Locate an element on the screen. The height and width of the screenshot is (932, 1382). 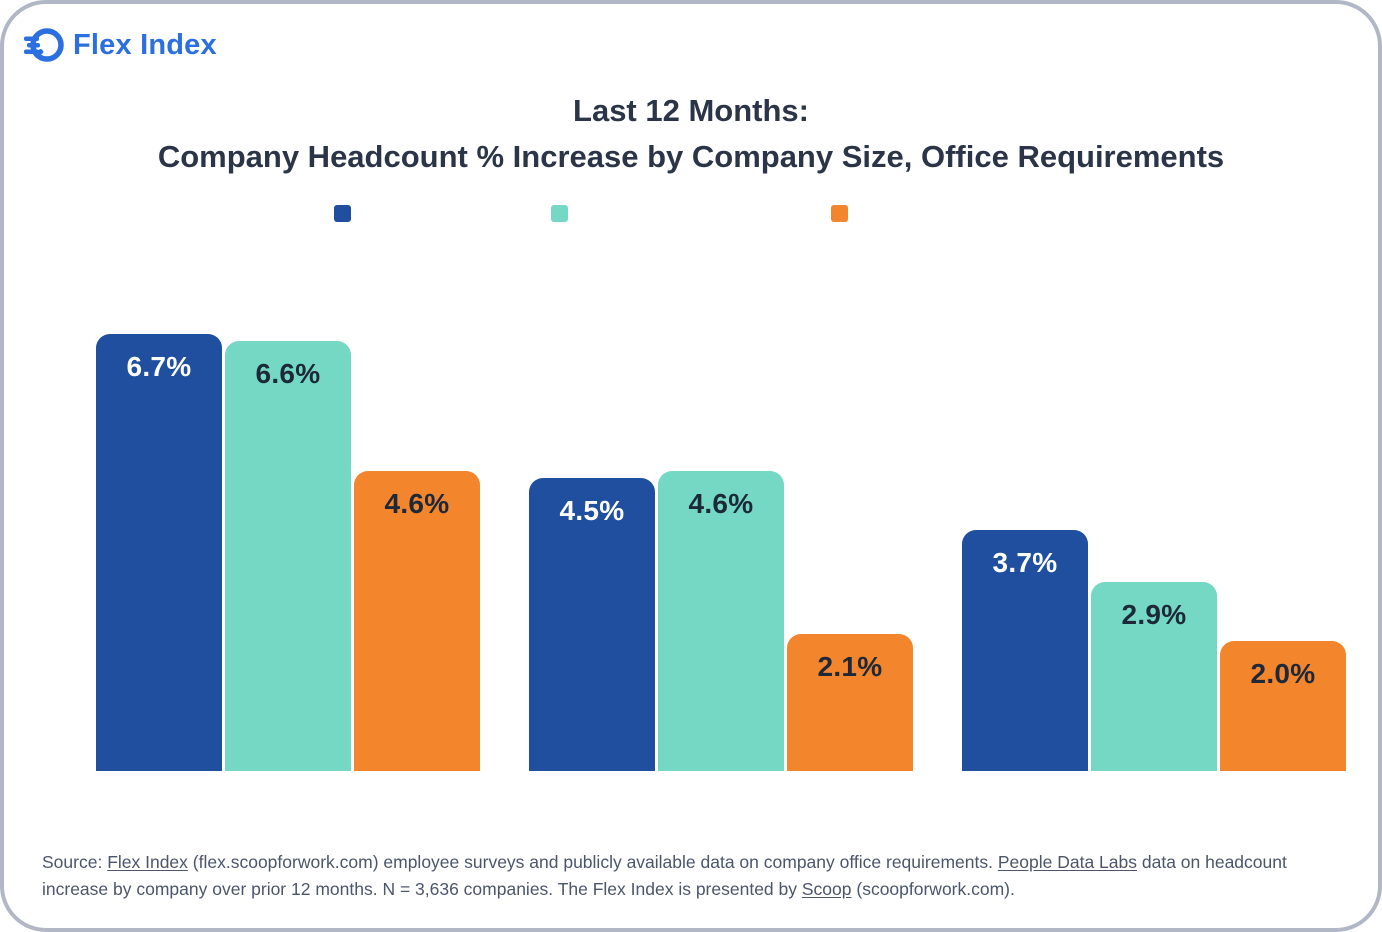
flex-index-logo-text: Flex Index is located at coordinates (145, 44).